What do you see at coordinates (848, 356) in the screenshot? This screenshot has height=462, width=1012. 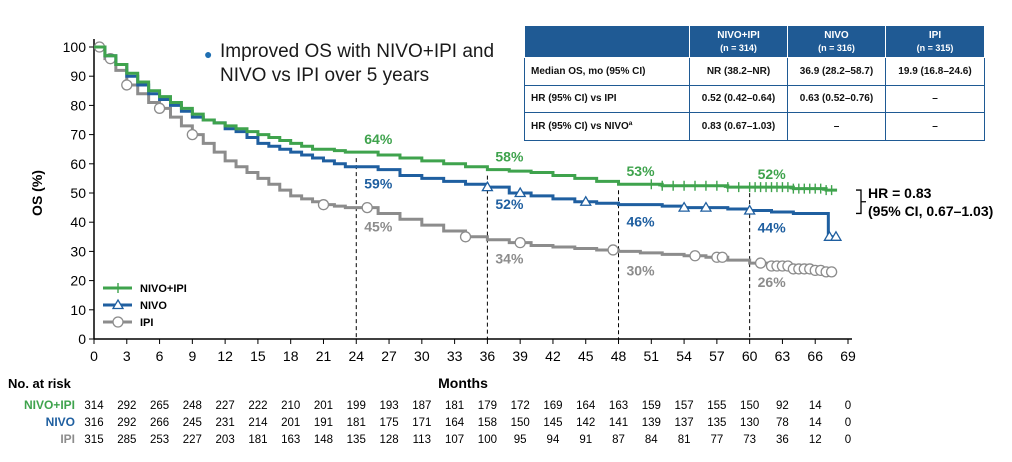 I see `x-tick-label: 69` at bounding box center [848, 356].